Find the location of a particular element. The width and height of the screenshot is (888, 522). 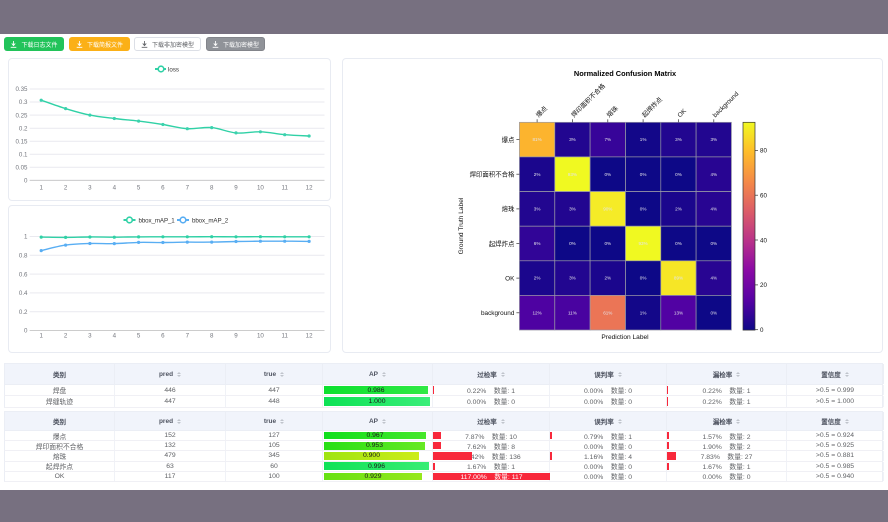

svg-text: 11% is located at coordinates (572, 312).